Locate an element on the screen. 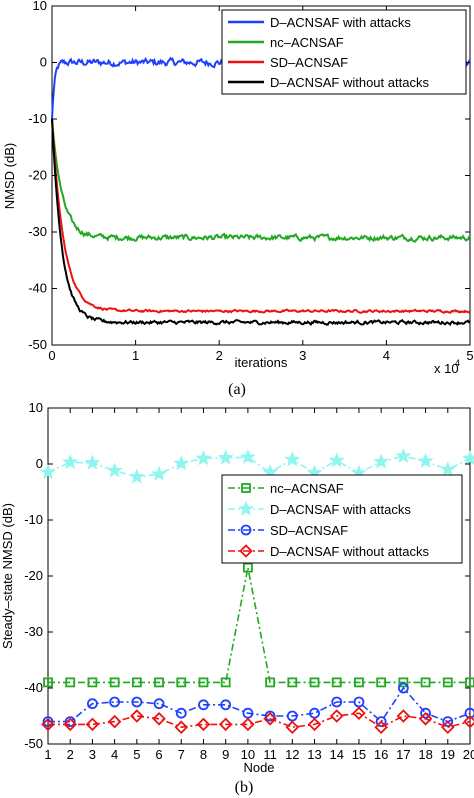  x-tick-label-b: 14 is located at coordinates (337, 754).